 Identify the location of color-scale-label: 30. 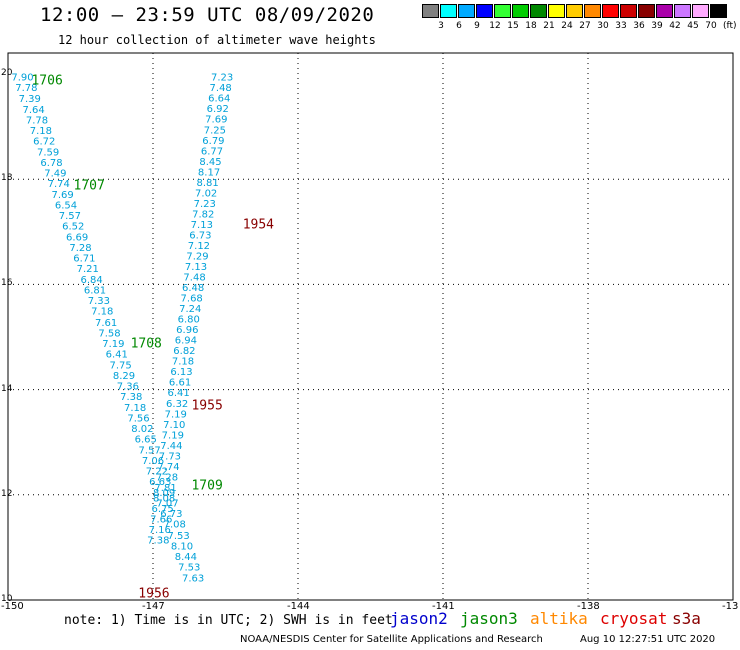
(603, 26).